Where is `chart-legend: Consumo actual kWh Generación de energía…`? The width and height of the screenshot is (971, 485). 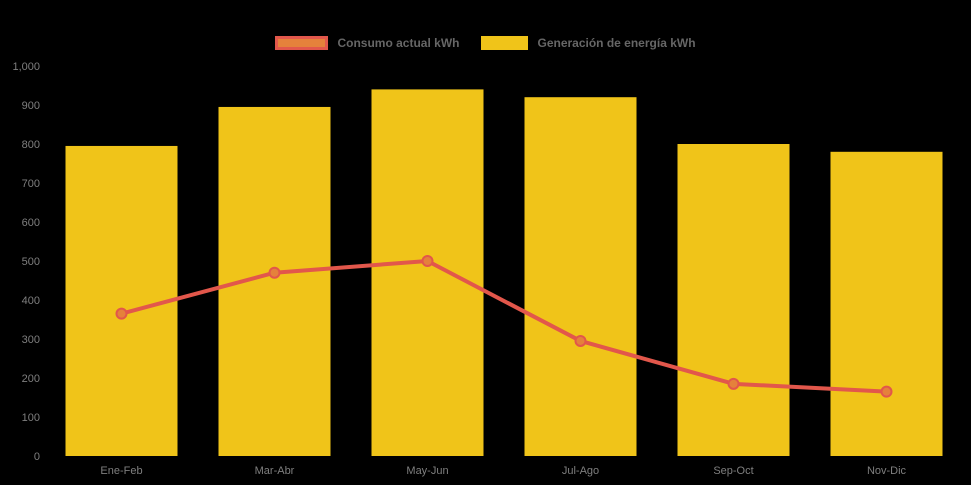
chart-legend: Consumo actual kWh Generación de energía… is located at coordinates (485, 43).